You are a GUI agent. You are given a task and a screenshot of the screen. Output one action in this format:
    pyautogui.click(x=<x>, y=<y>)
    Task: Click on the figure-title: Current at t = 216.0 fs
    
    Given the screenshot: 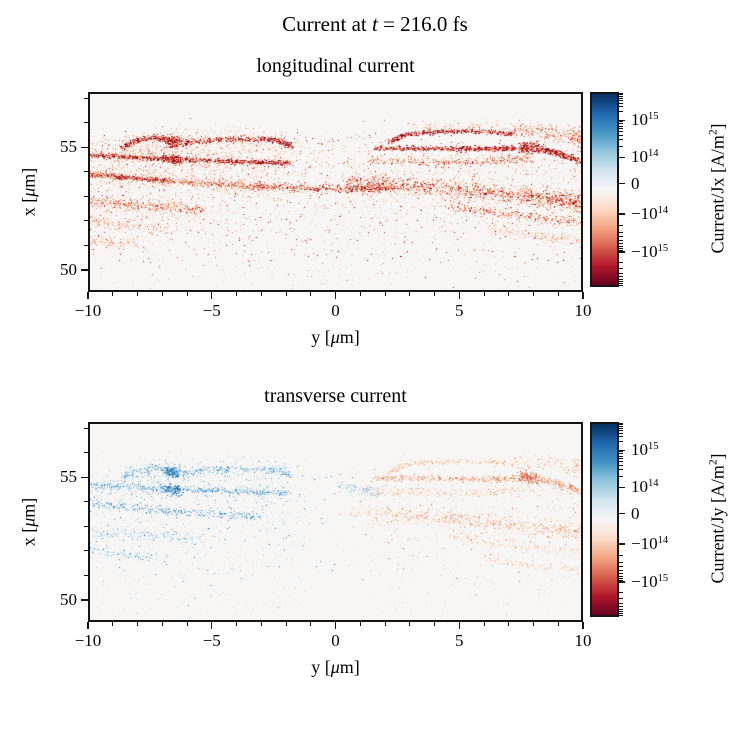 What is the action you would take?
    pyautogui.click(x=375, y=24)
    